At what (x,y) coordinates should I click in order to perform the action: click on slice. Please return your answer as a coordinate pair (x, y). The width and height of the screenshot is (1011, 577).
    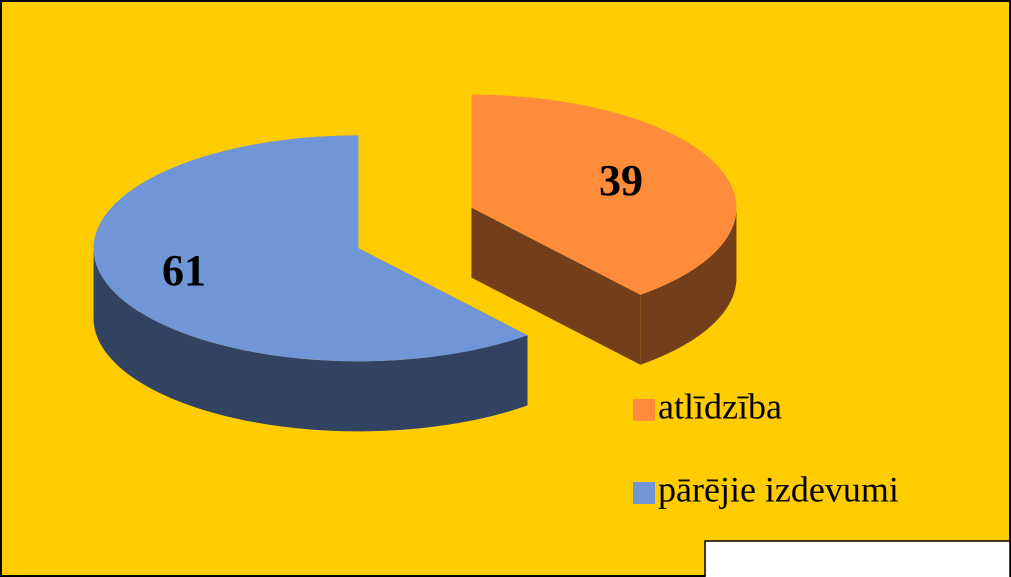
    Looking at the image, I should click on (604, 194).